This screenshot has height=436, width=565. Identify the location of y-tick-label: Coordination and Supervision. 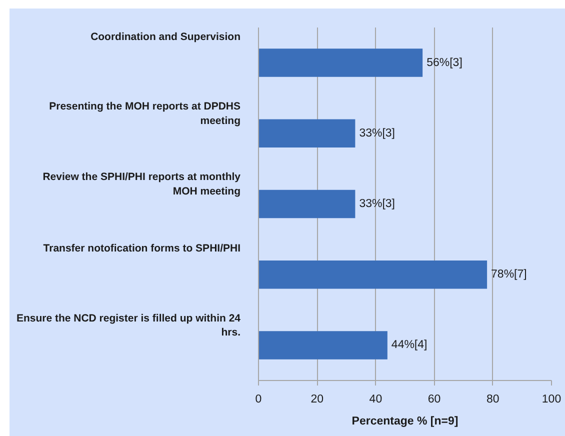
(165, 36).